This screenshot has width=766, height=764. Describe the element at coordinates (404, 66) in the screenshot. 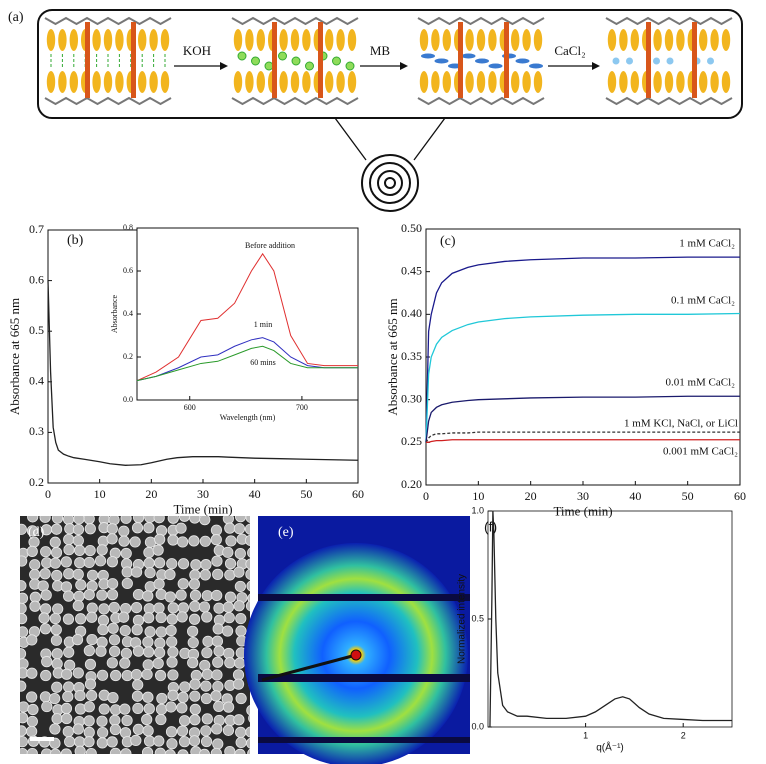

I see `arrow-head` at that location.